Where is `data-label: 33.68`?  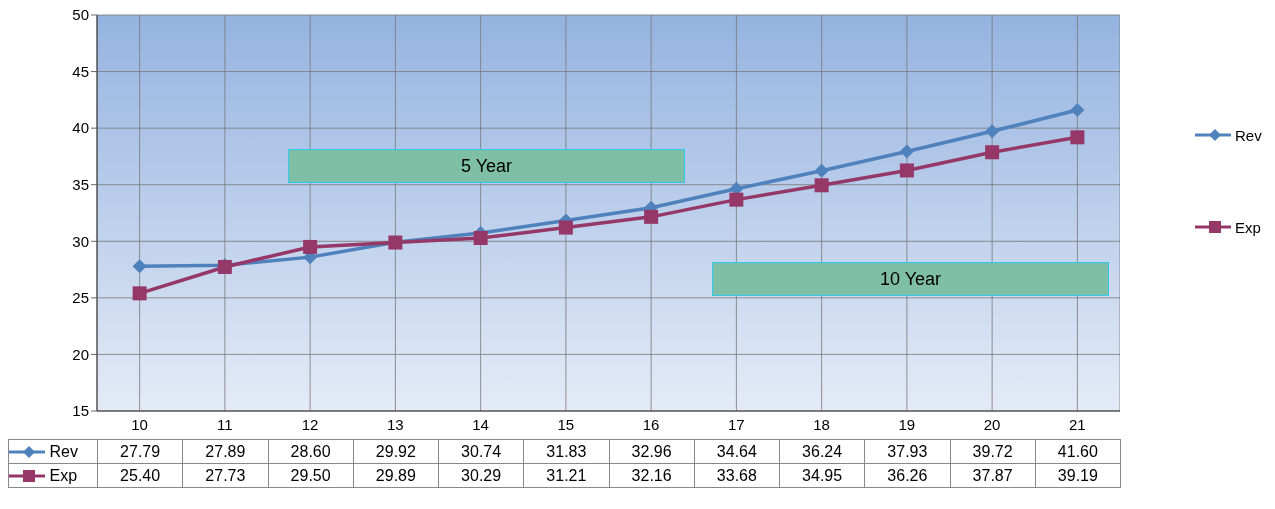 data-label: 33.68 is located at coordinates (737, 475).